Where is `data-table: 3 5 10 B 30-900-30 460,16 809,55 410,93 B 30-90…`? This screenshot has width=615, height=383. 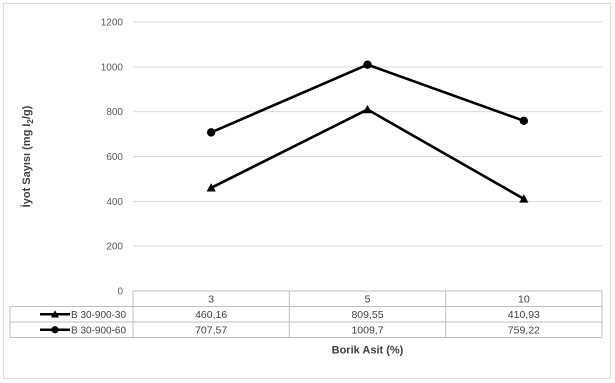 data-table: 3 5 10 B 30-900-30 460,16 809,55 410,93 B 30-90… is located at coordinates (306, 314).